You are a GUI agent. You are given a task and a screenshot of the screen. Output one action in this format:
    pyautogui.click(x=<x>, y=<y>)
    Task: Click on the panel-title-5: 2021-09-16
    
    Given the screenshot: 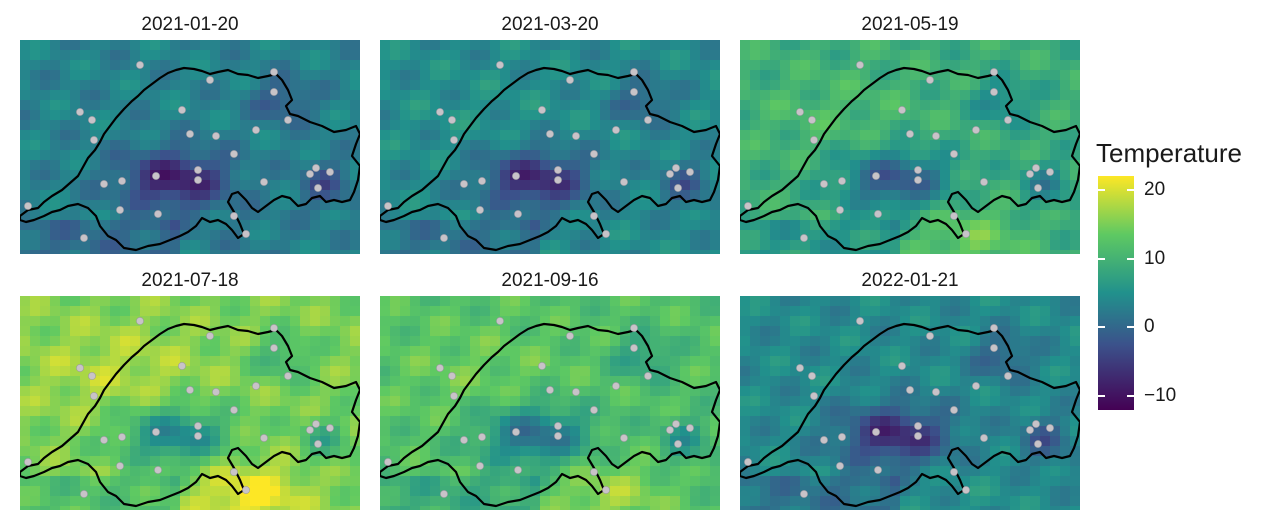 What is the action you would take?
    pyautogui.click(x=550, y=280)
    